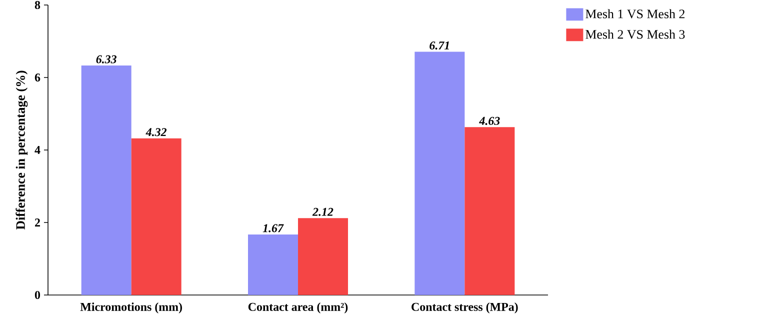 This screenshot has width=782, height=331. I want to click on y-tick-label: 8, so click(37, 5).